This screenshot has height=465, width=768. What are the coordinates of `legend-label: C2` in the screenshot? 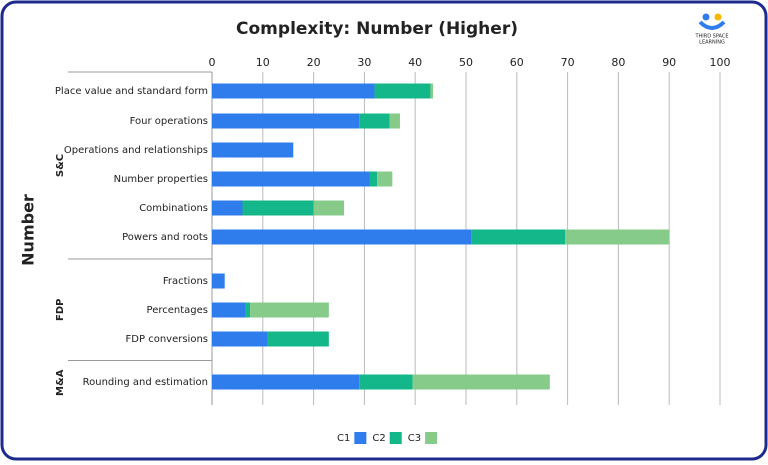 It's located at (378, 438).